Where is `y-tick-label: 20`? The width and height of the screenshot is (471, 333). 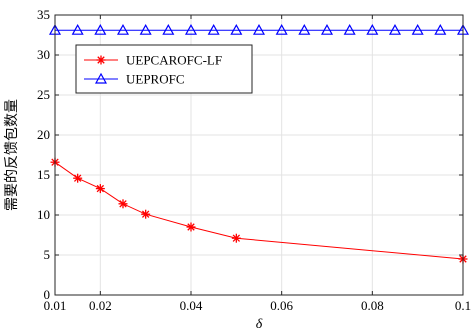 y-tick-label: 20 is located at coordinates (43, 134).